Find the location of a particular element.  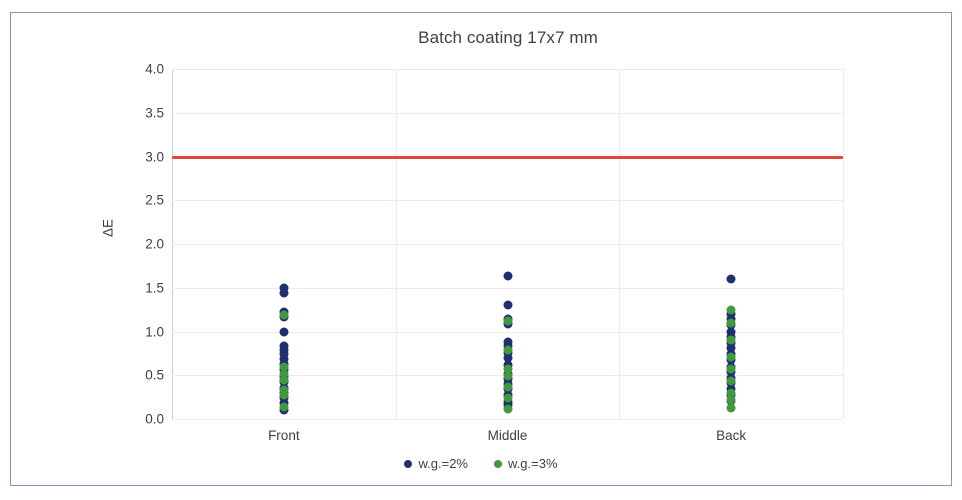

legend-item: w.g.=2% is located at coordinates (436, 463).